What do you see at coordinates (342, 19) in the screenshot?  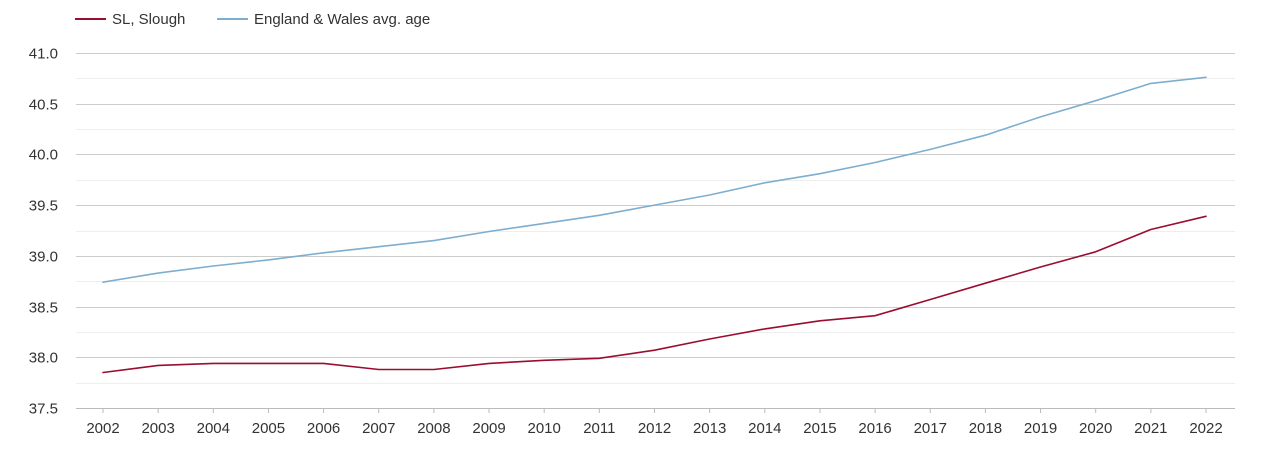 I see `legend-label-england-wales: England & Wales avg. age` at bounding box center [342, 19].